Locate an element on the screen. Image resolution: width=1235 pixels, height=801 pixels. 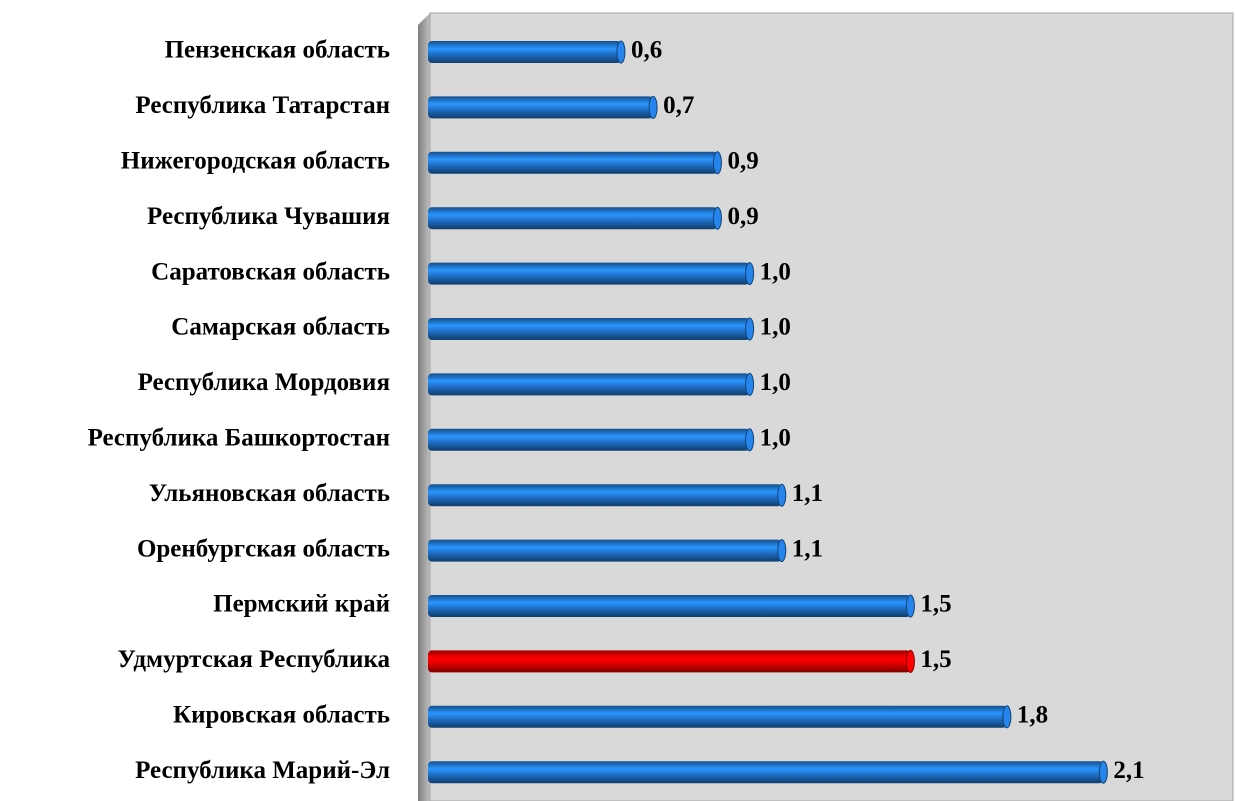
value-label: 2,1 is located at coordinates (1128, 770).